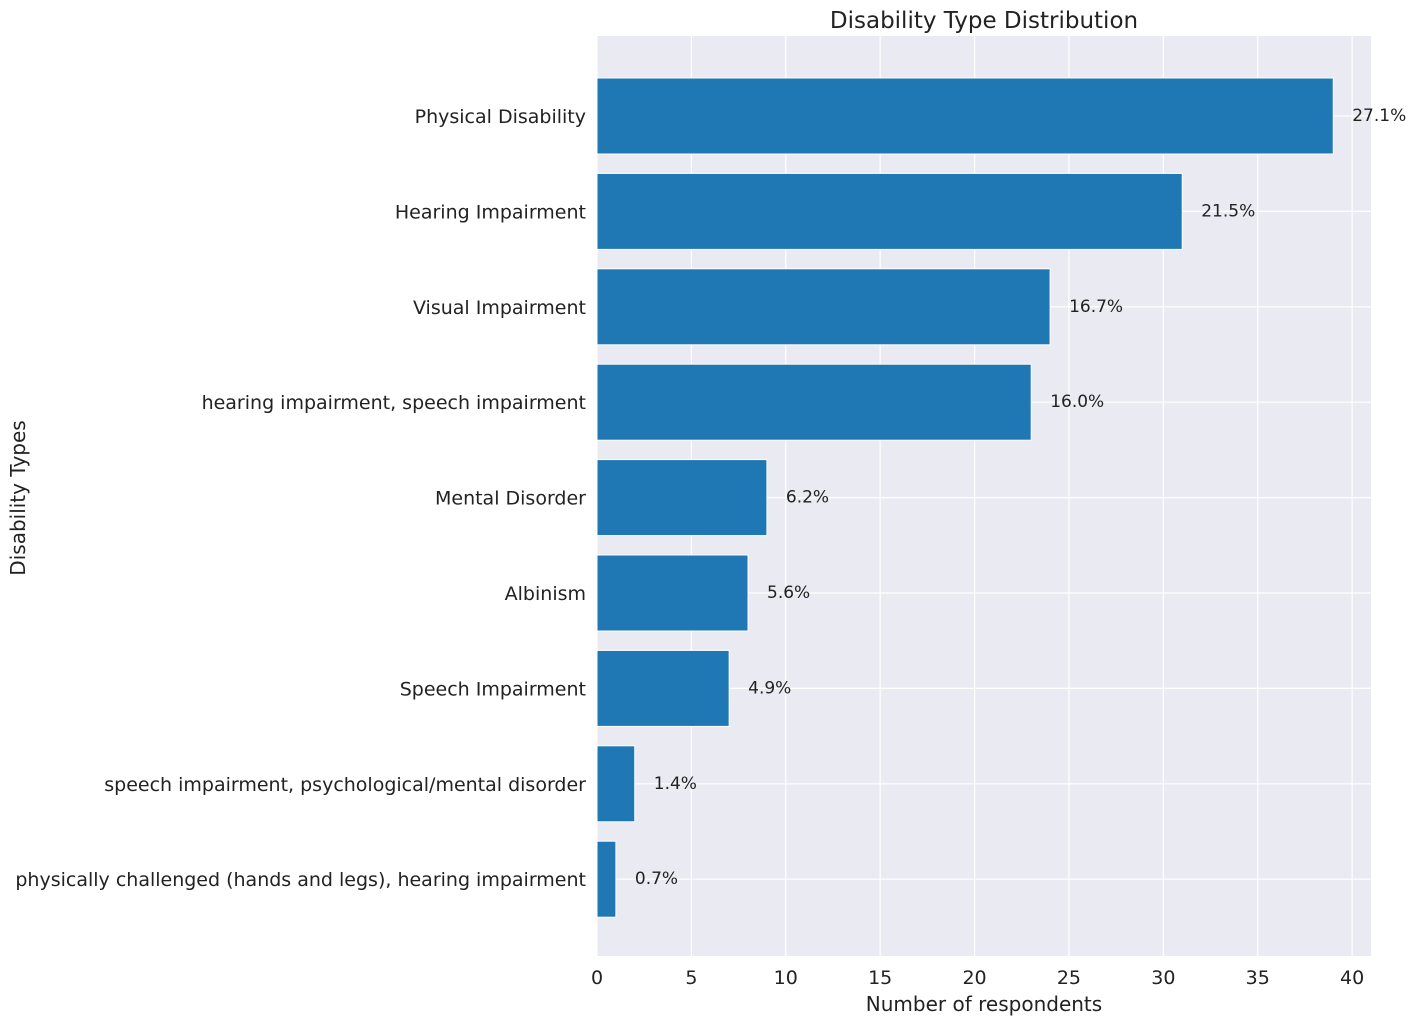  What do you see at coordinates (1069, 978) in the screenshot?
I see `x-tick-label: 25` at bounding box center [1069, 978].